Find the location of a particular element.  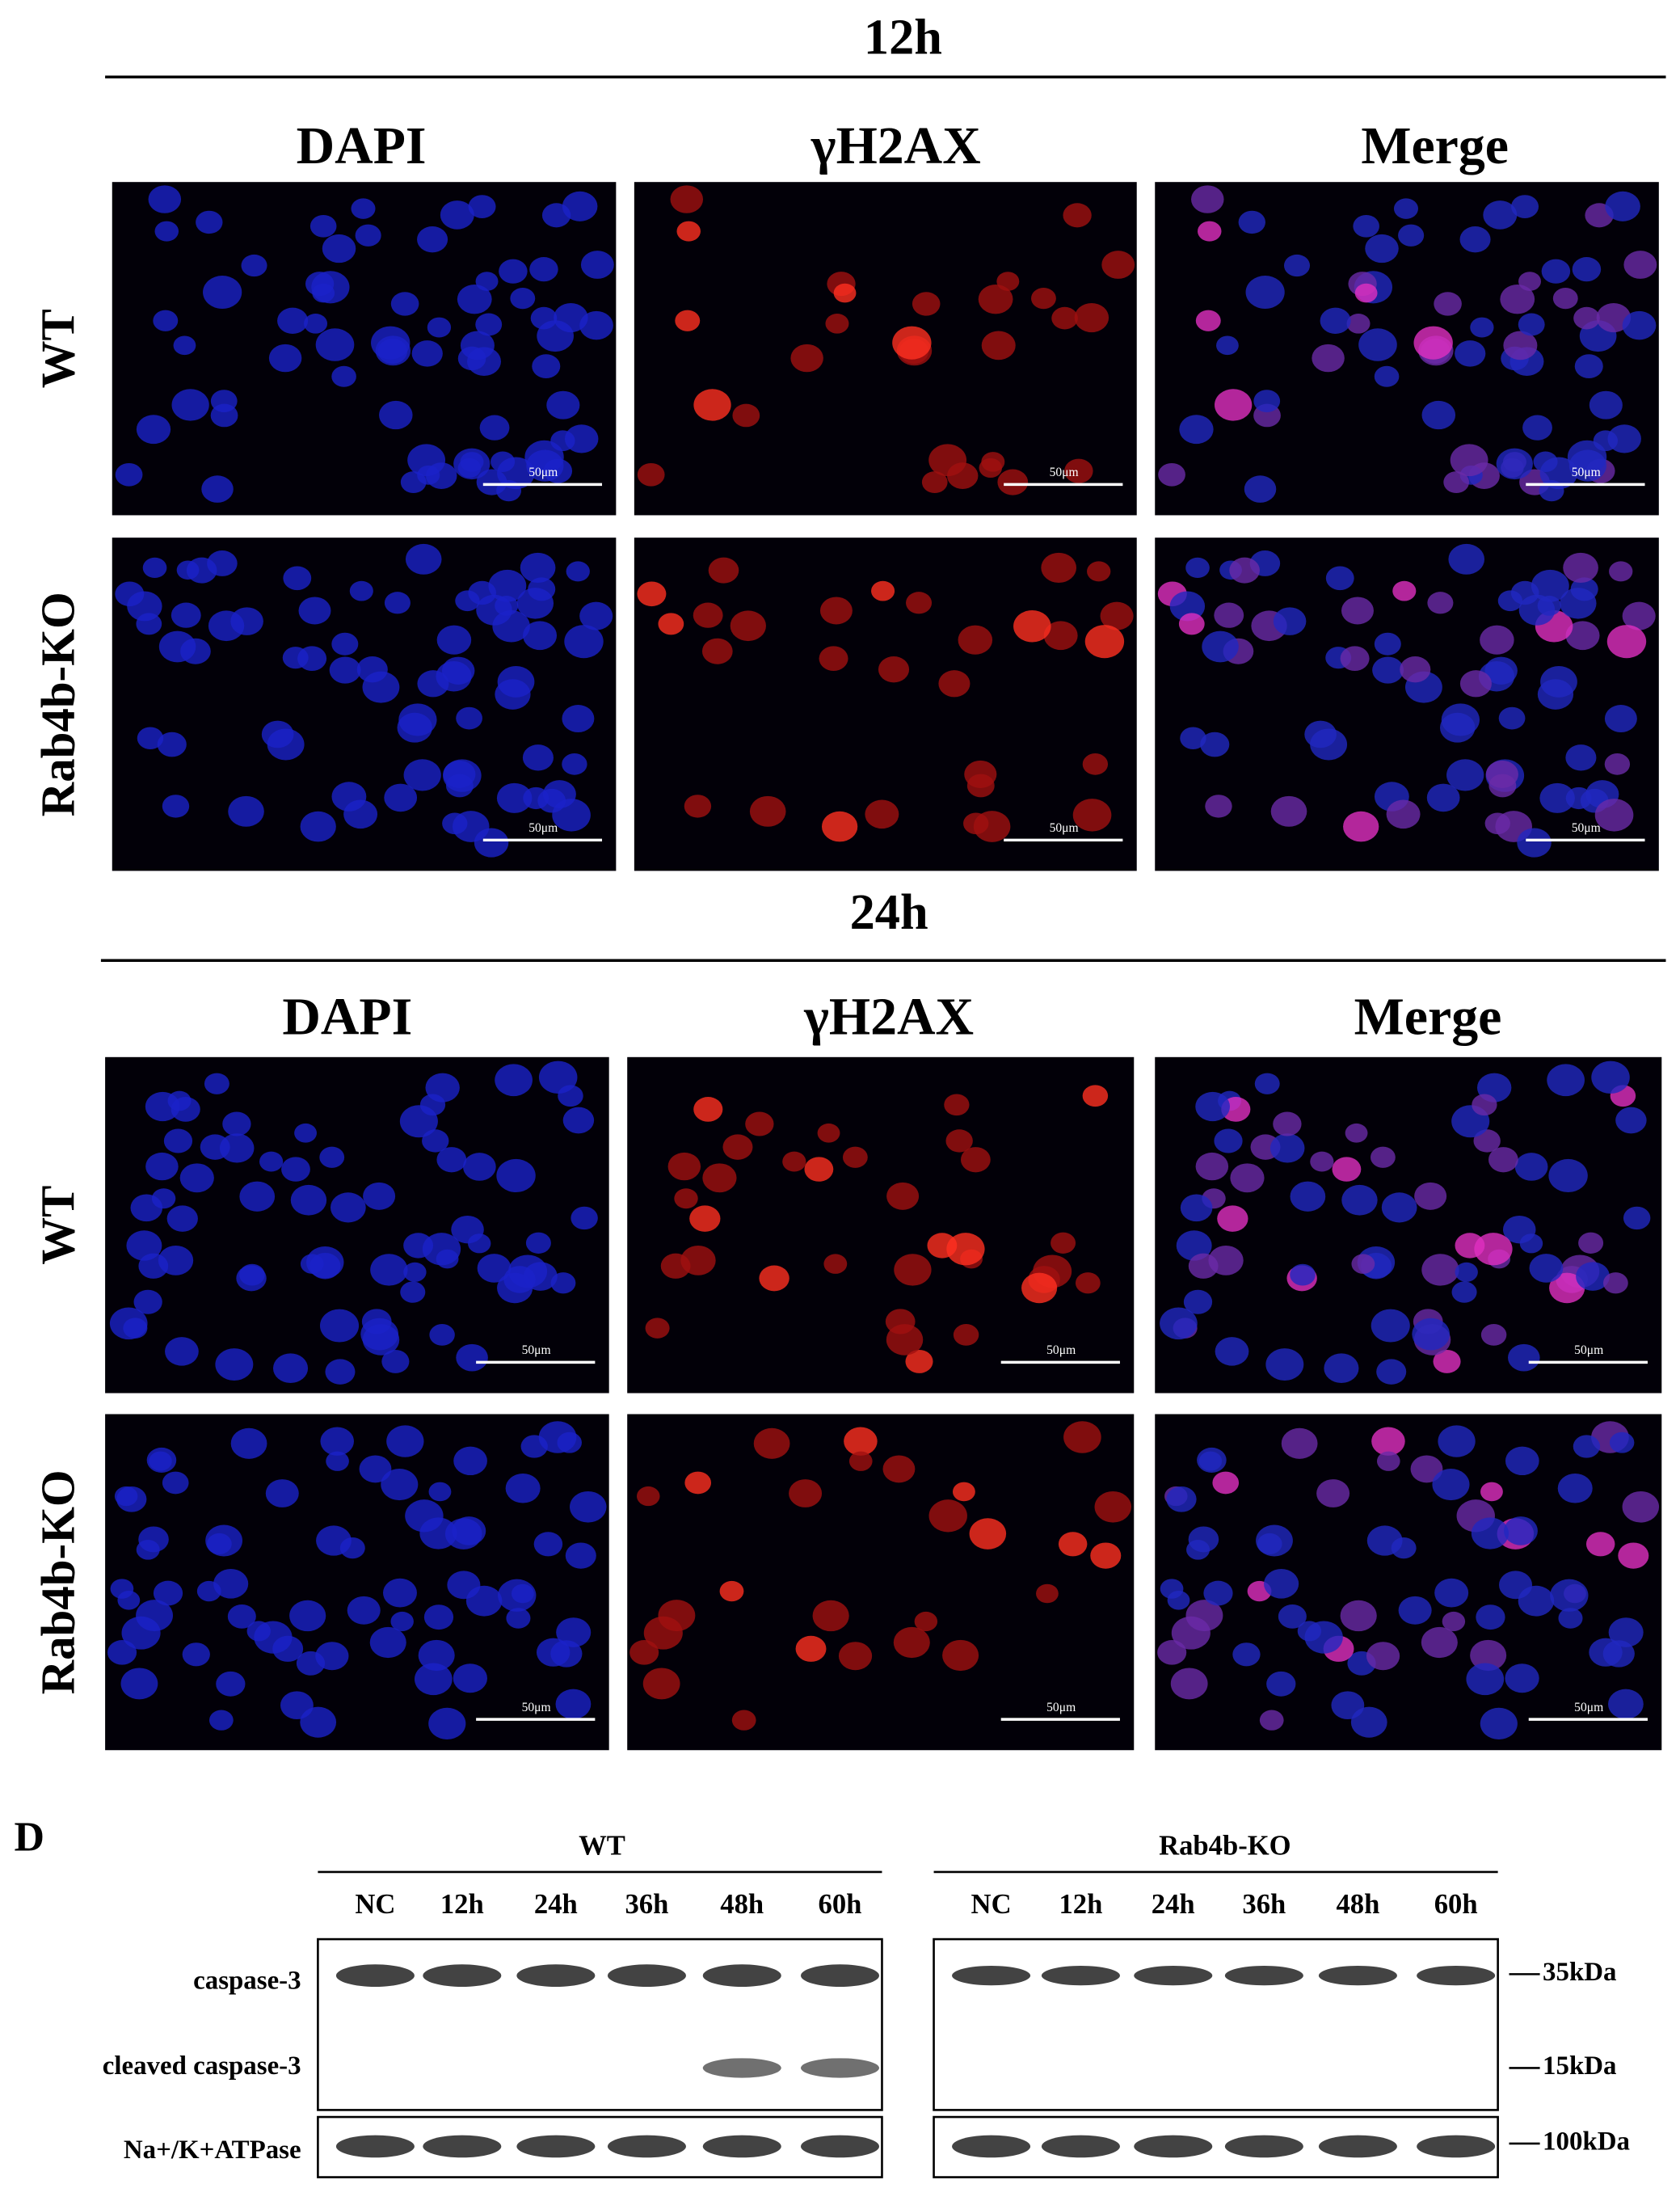

marker-label: 15kDa is located at coordinates (1579, 2066).